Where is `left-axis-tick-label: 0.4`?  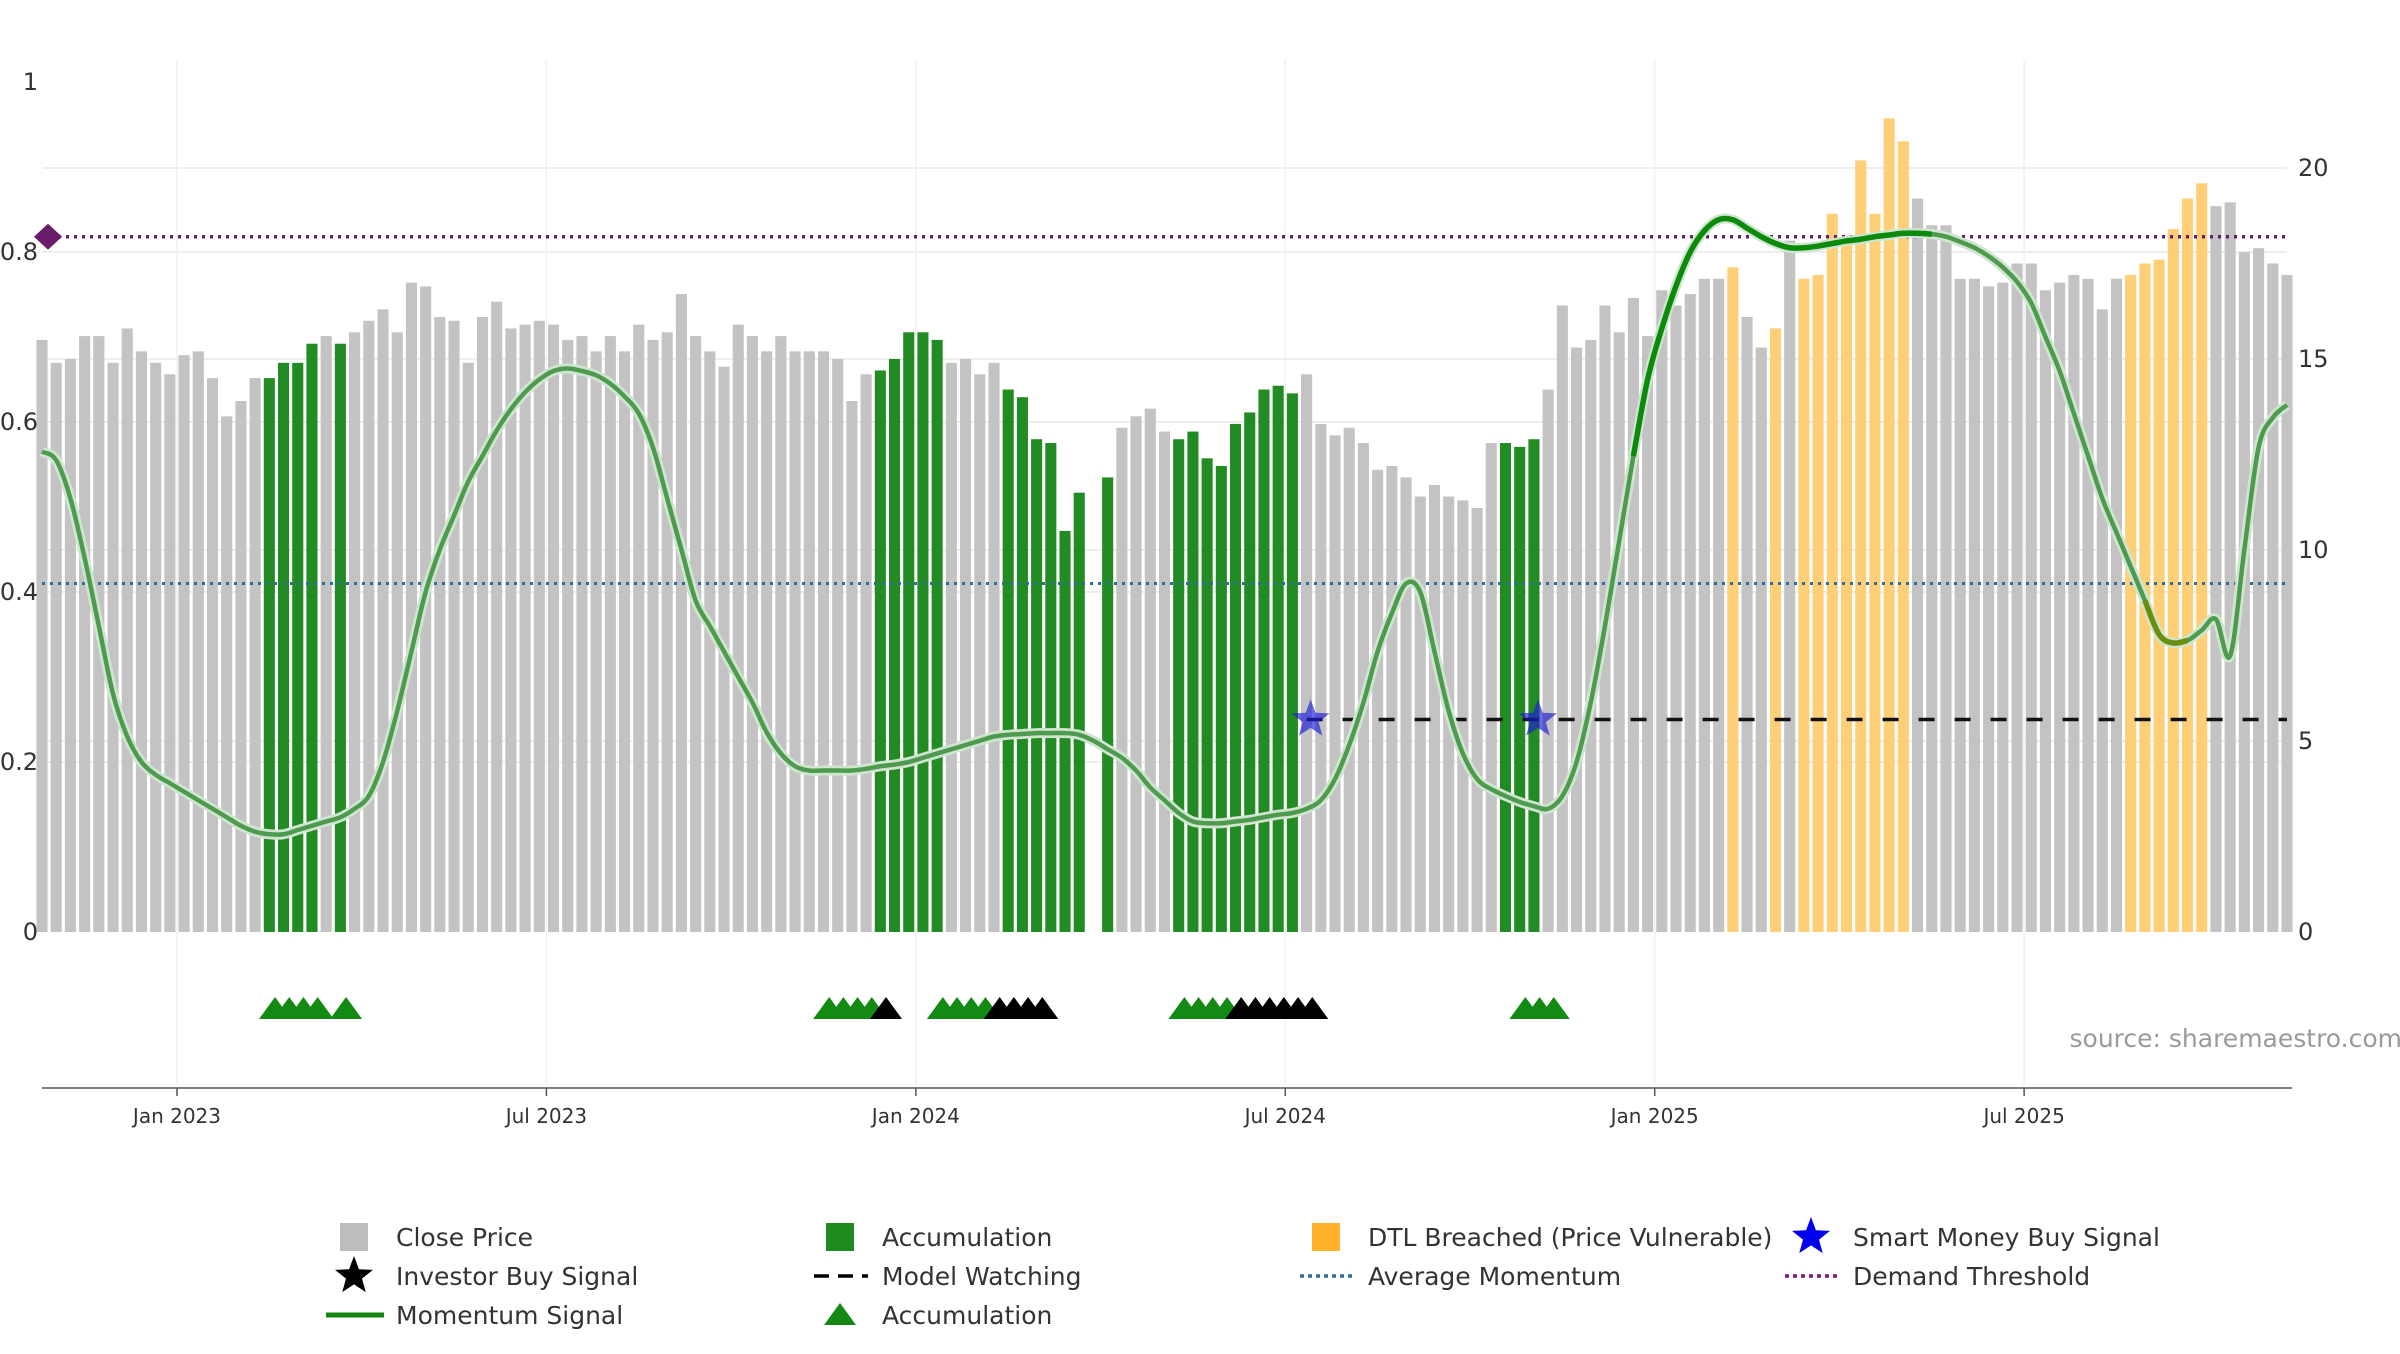
left-axis-tick-label: 0.4 is located at coordinates (19, 592).